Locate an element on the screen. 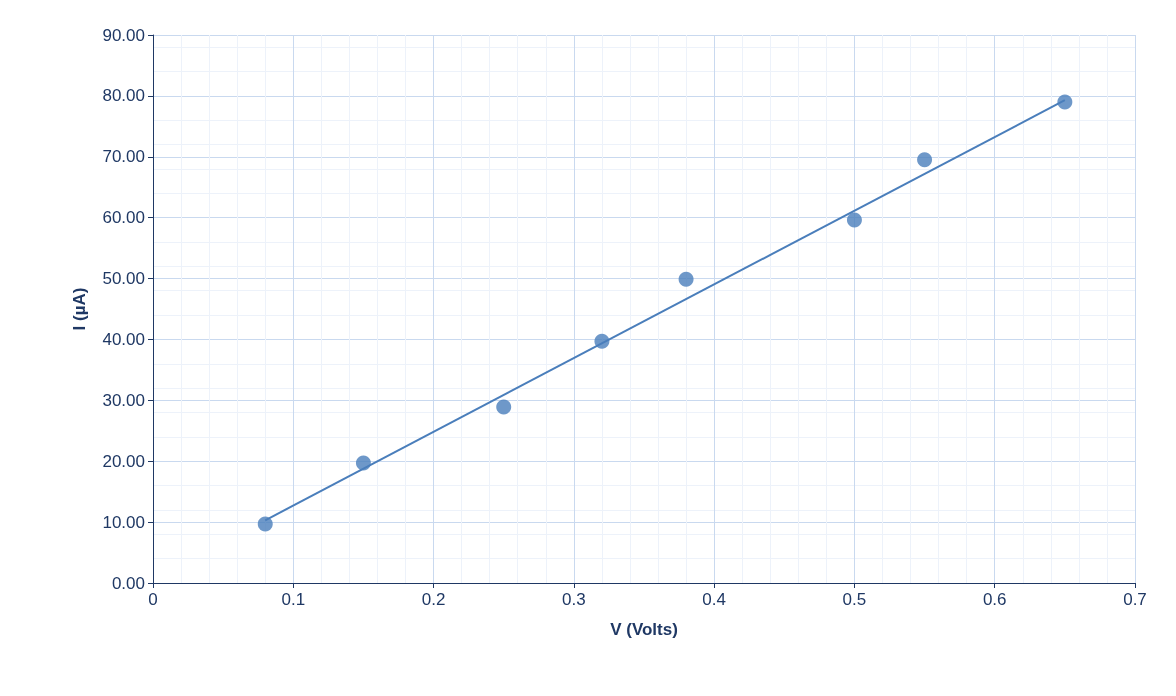 Image resolution: width=1176 pixels, height=696 pixels. y-tick-label: 40.00 is located at coordinates (123, 339).